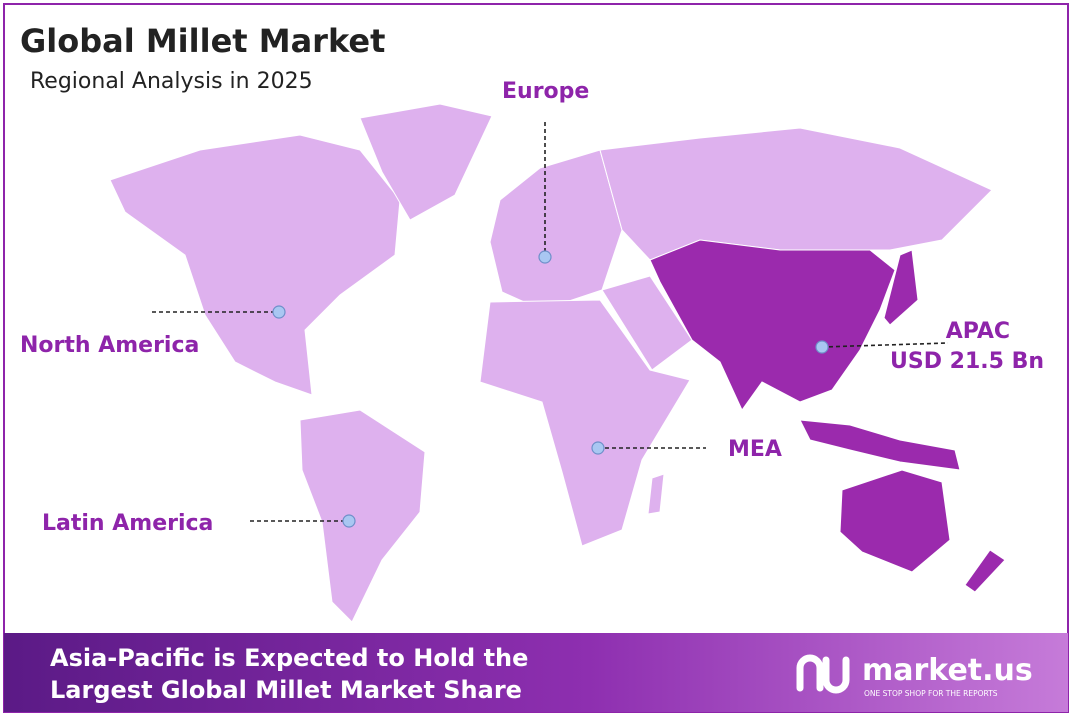 This screenshot has width=1072, height=718. What do you see at coordinates (947, 670) in the screenshot?
I see `logo-name: market.us` at bounding box center [947, 670].